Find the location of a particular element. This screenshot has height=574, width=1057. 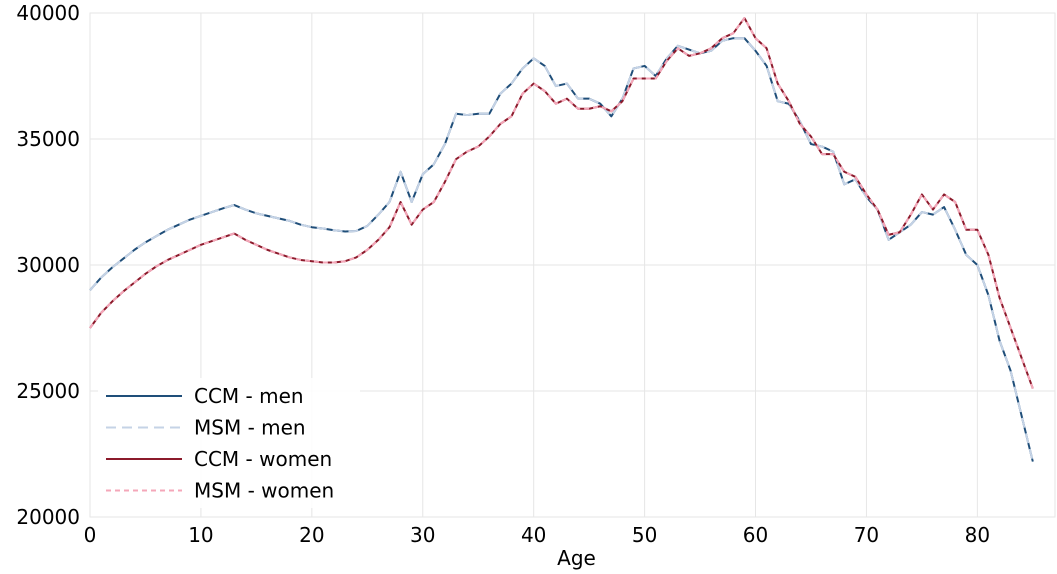

legend: CCM - men MSM - men CCM - women MSM - women is located at coordinates (229, 443).